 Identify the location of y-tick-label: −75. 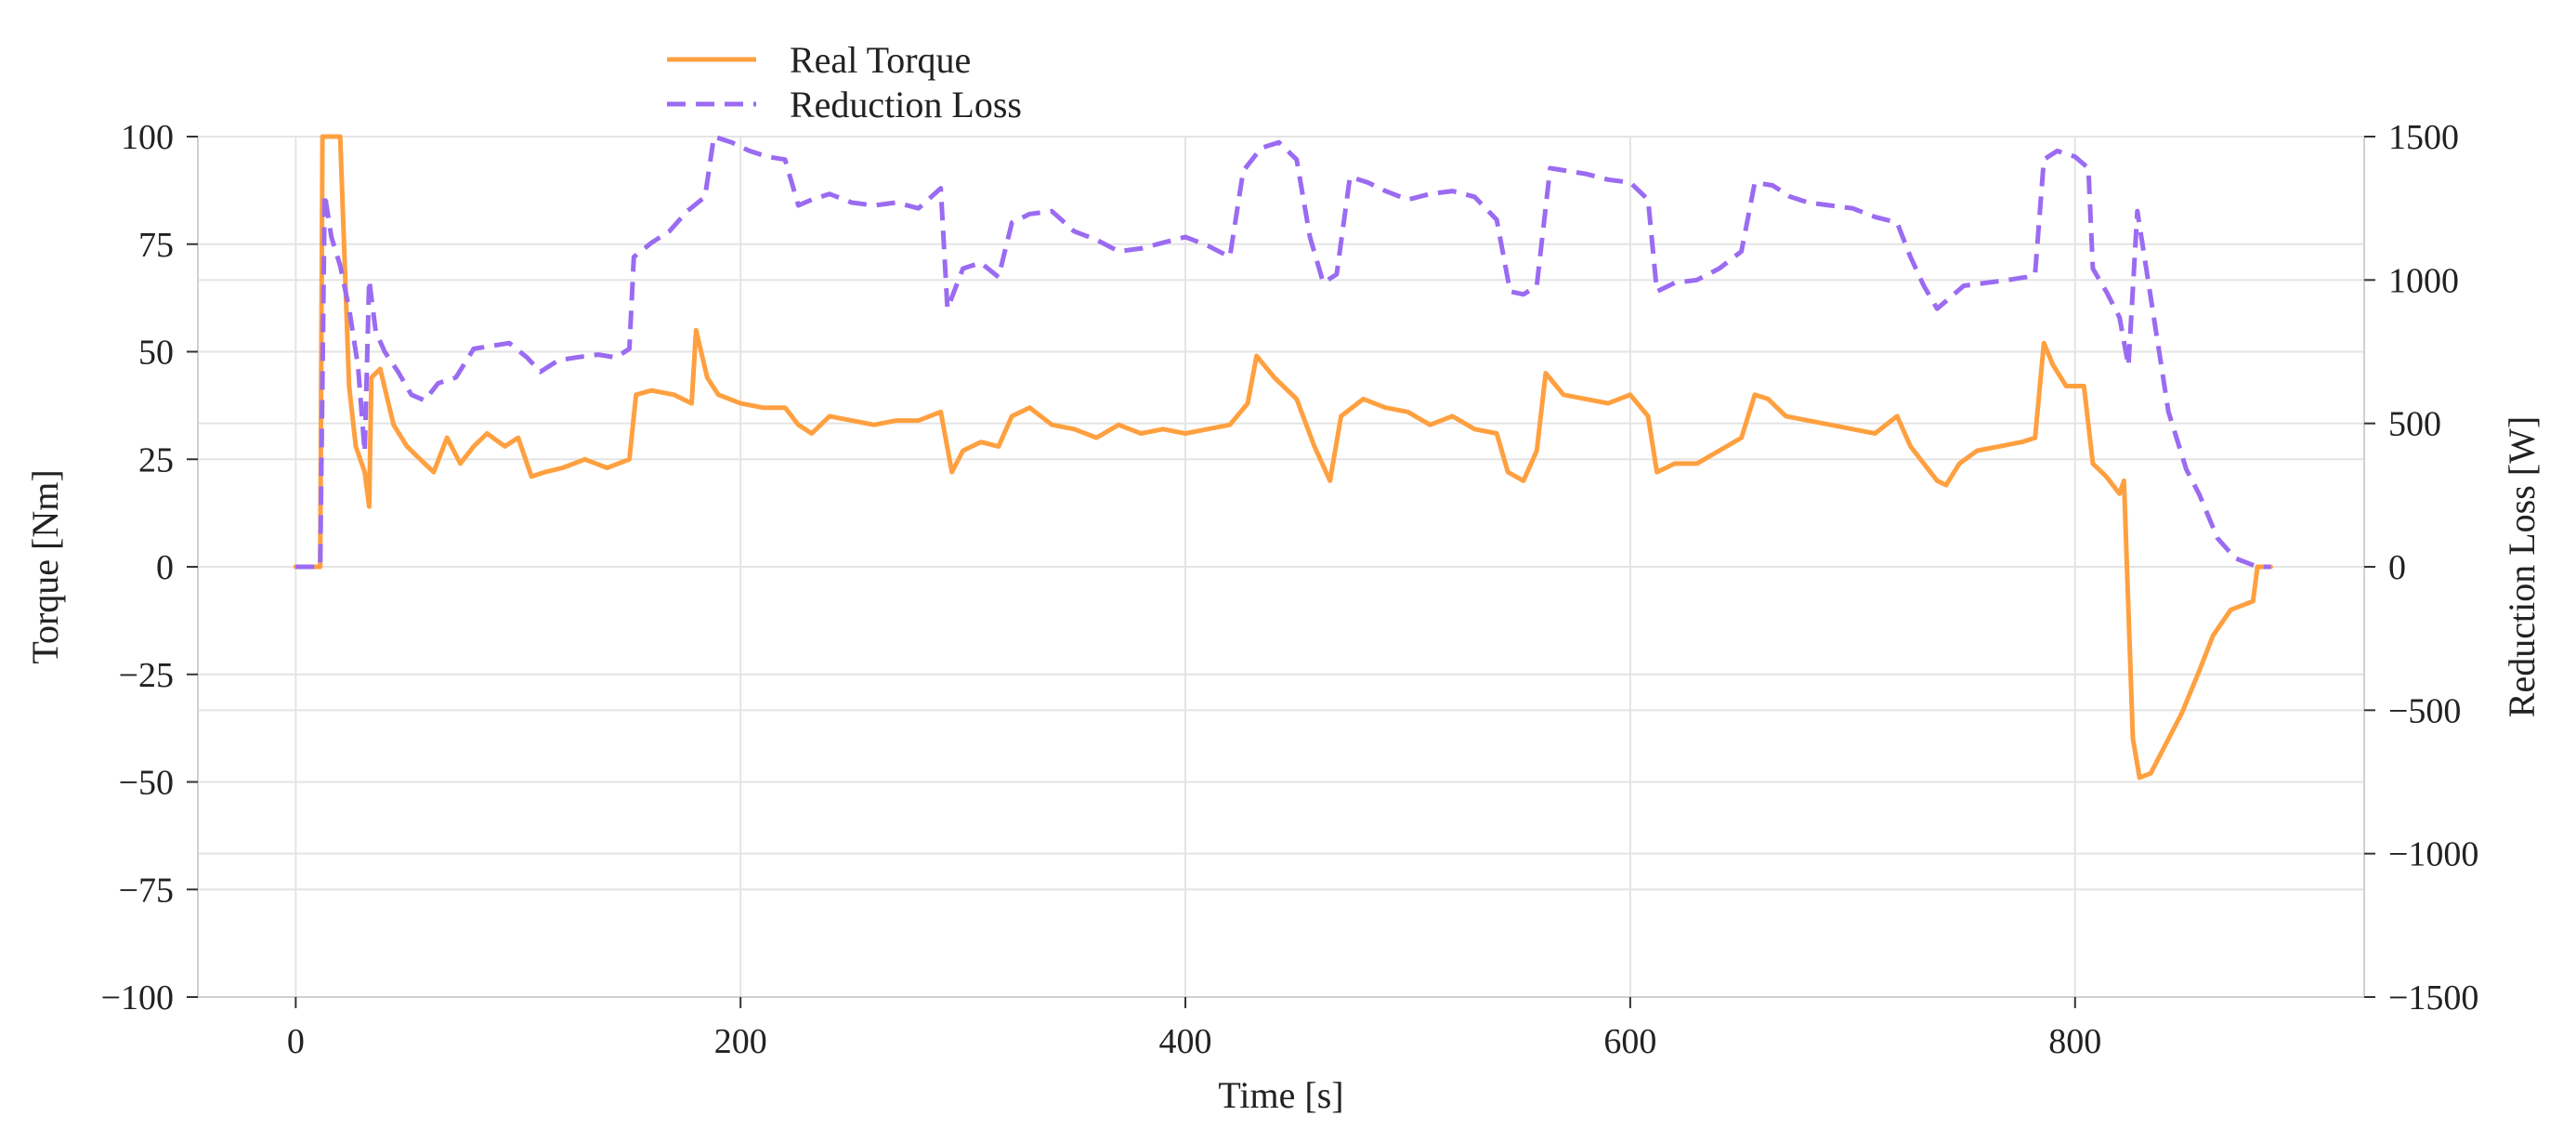
(146, 890).